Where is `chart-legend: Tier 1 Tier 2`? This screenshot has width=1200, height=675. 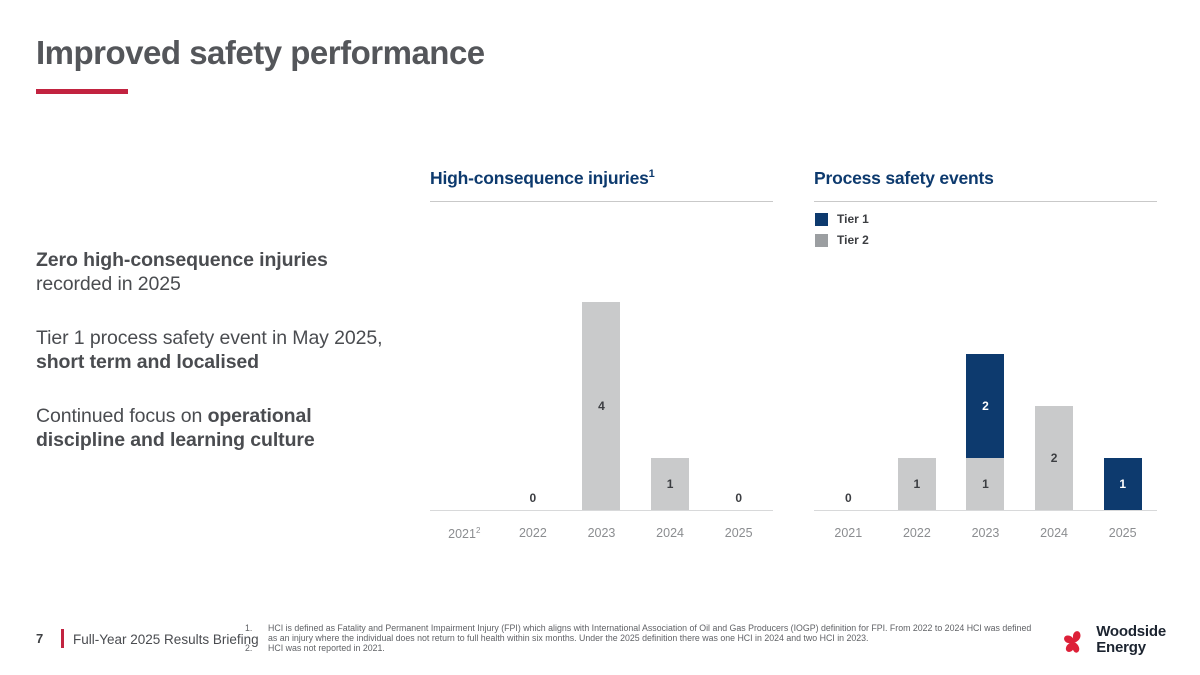 chart-legend: Tier 1 Tier 2 is located at coordinates (842, 233).